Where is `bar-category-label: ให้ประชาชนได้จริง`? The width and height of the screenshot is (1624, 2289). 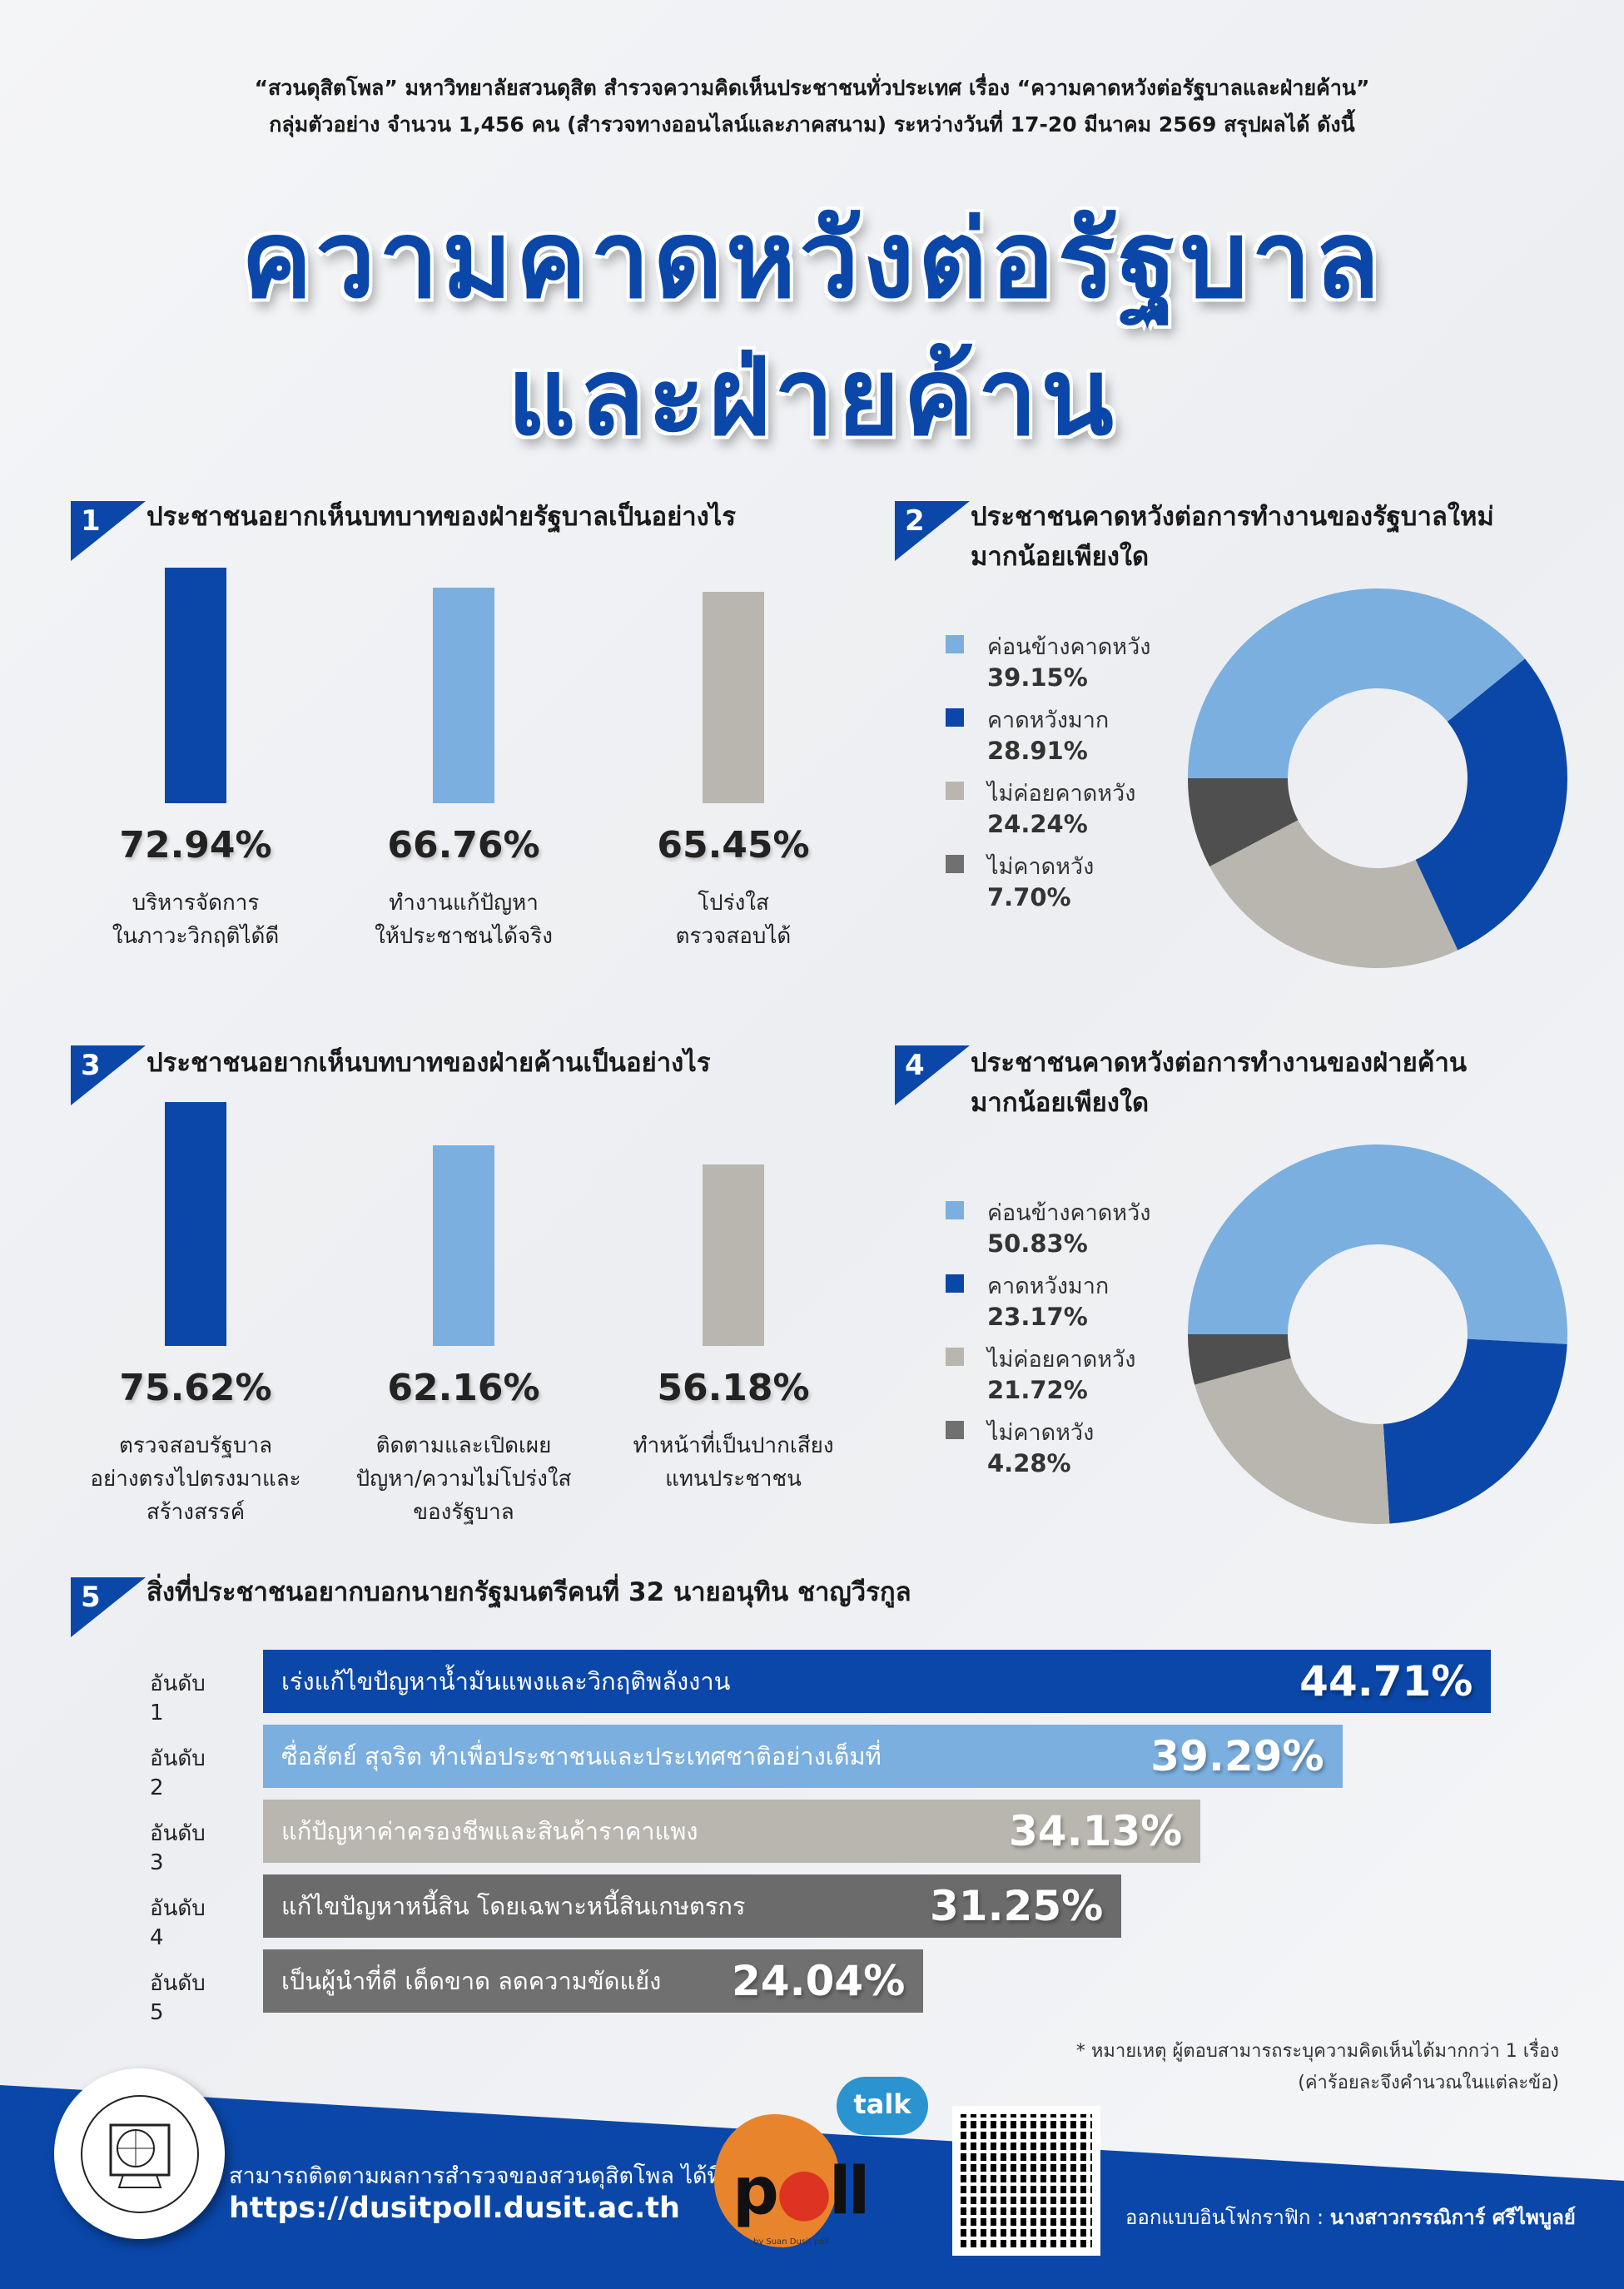
bar-category-label: ให้ประชาชนได้จริง is located at coordinates (464, 937).